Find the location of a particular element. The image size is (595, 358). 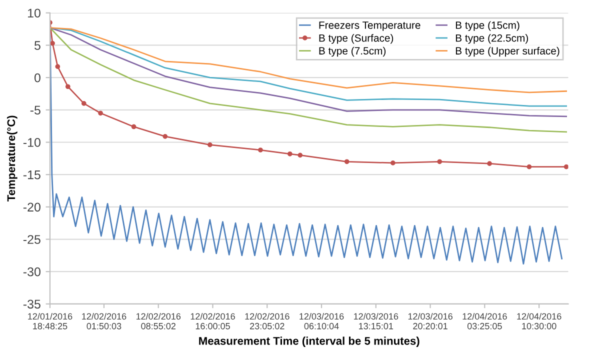

x-tick-label: 12/04/2016 03:25:05 is located at coordinates (484, 321).